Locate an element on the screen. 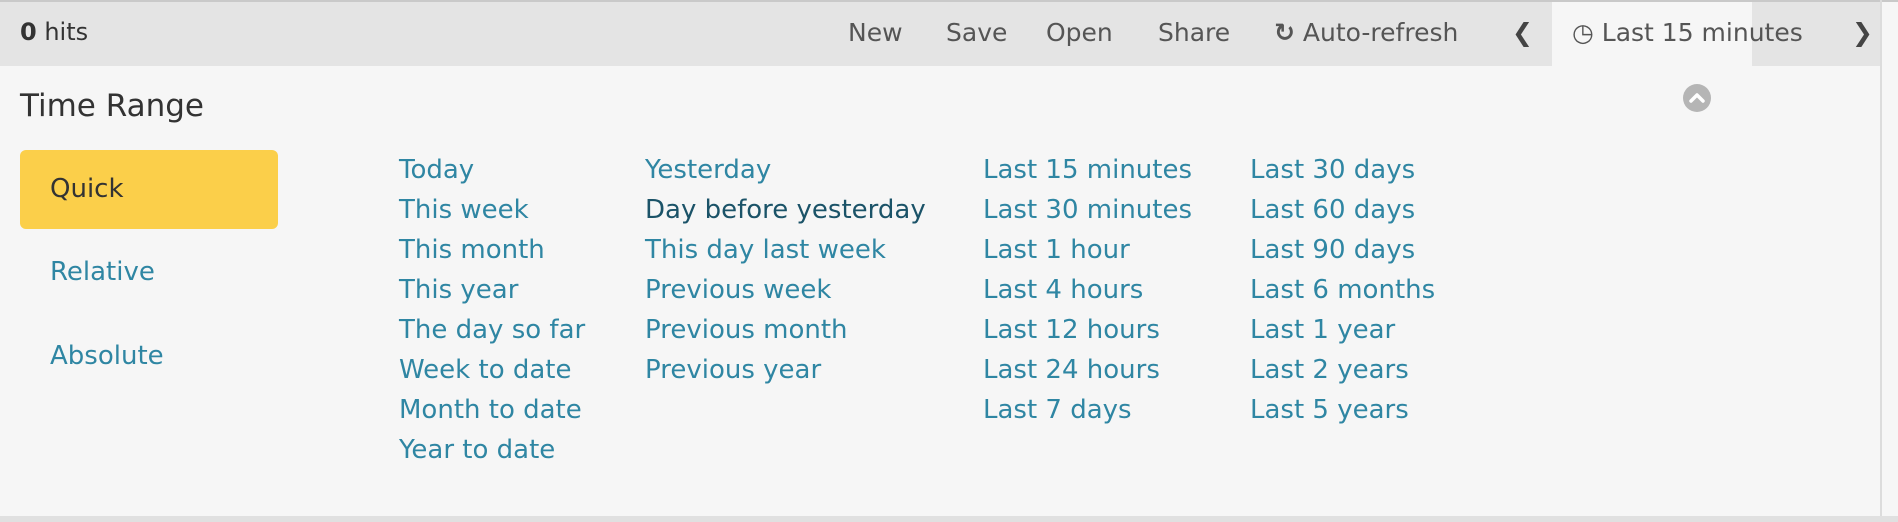  time-picker-button is located at coordinates (1652, 34).